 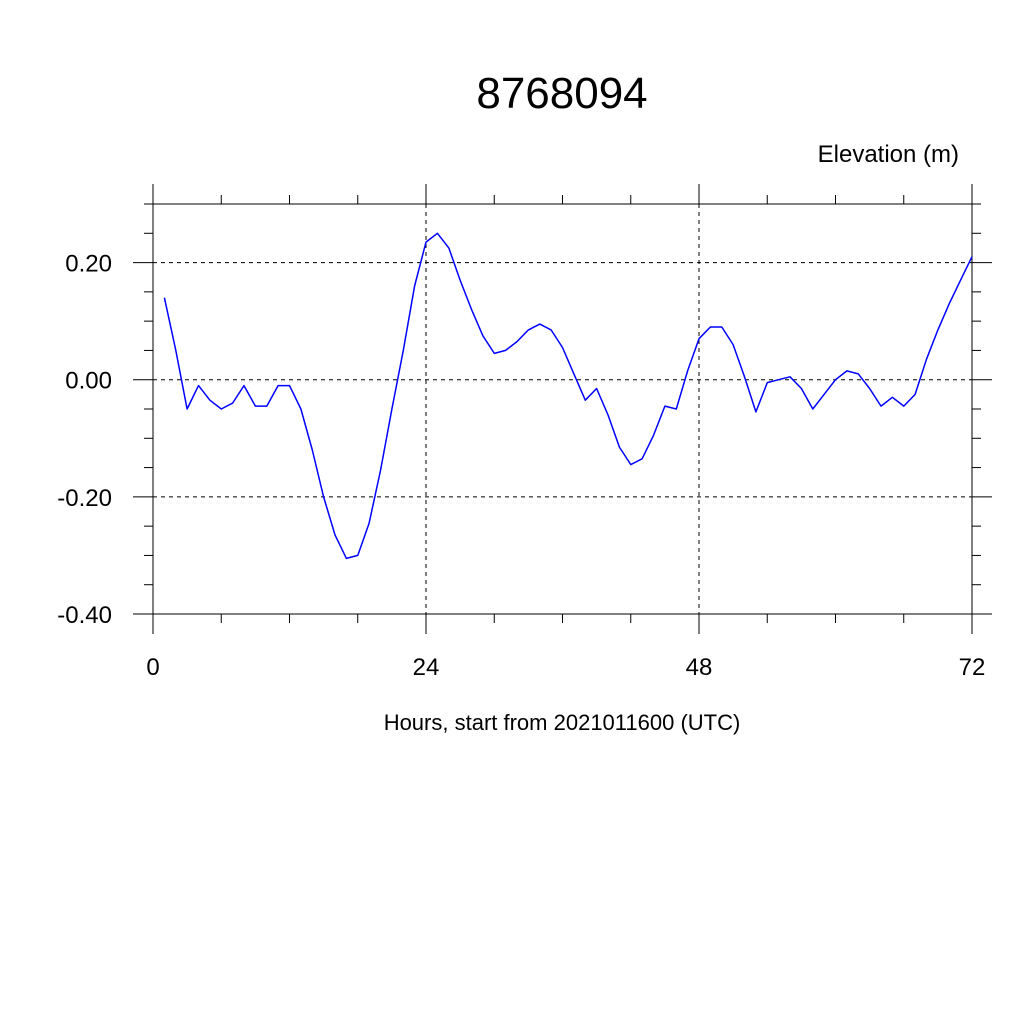 I want to click on x-axis-label: Hours, start from 2021011600 (UTC), so click(x=562, y=722).